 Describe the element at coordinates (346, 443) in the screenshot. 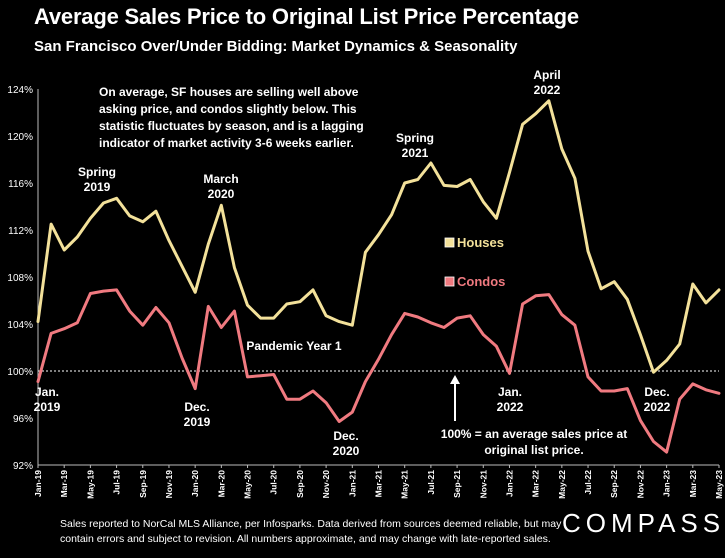

I see `annotation-dec-2020: Dec. 2020` at that location.